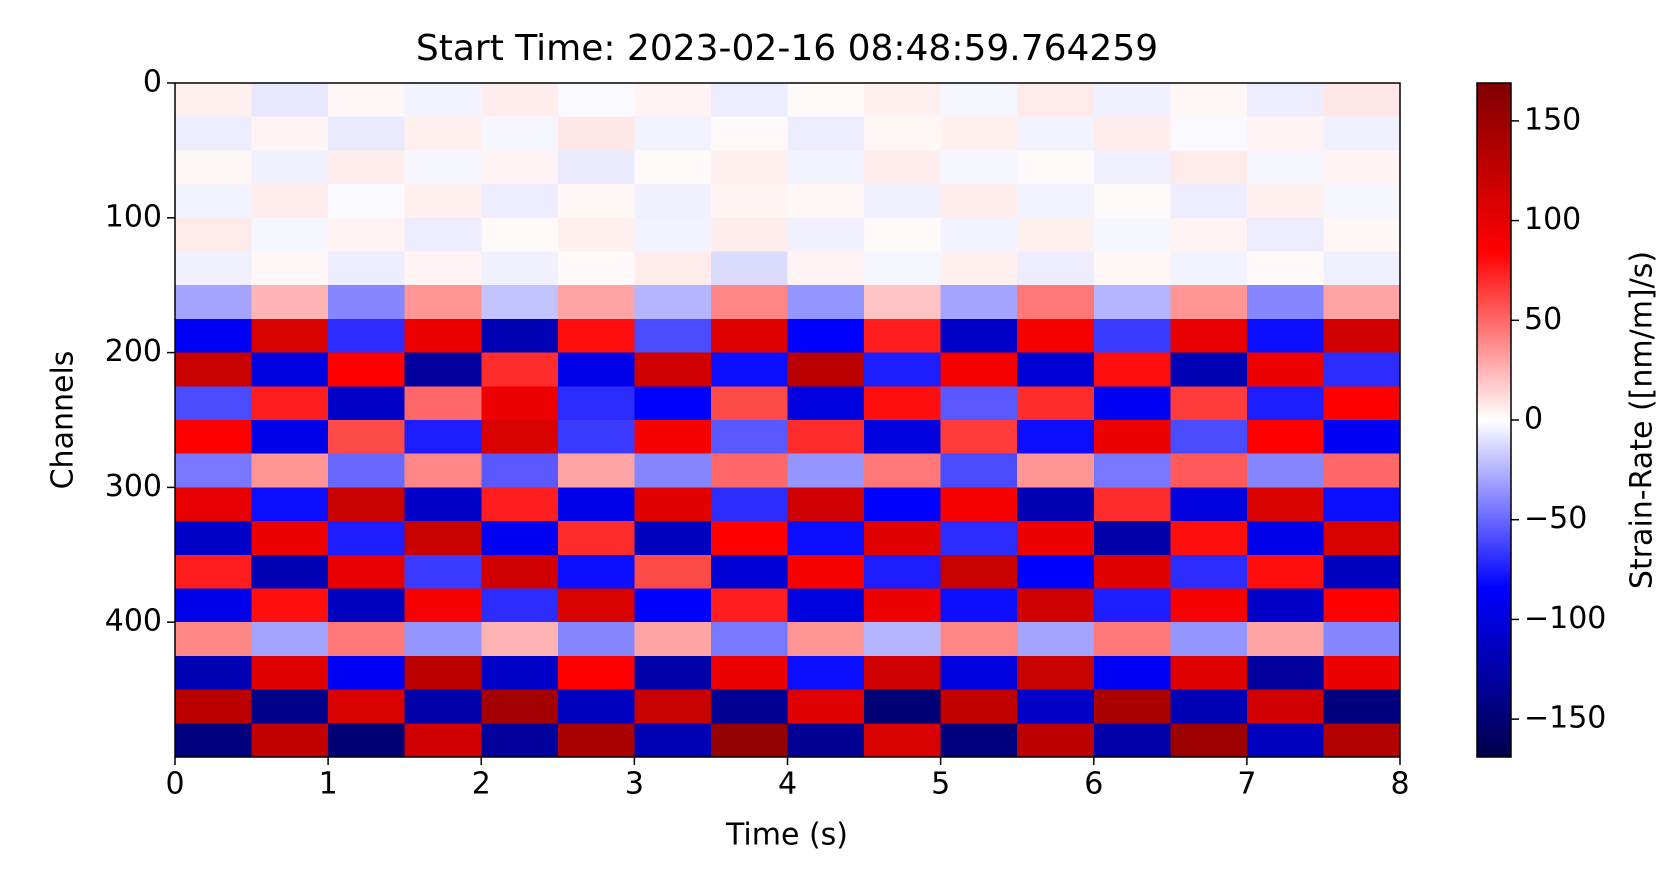  What do you see at coordinates (787, 48) in the screenshot?
I see `chart-title: Start Time: 2023-02-16 08:48:59.764259` at bounding box center [787, 48].